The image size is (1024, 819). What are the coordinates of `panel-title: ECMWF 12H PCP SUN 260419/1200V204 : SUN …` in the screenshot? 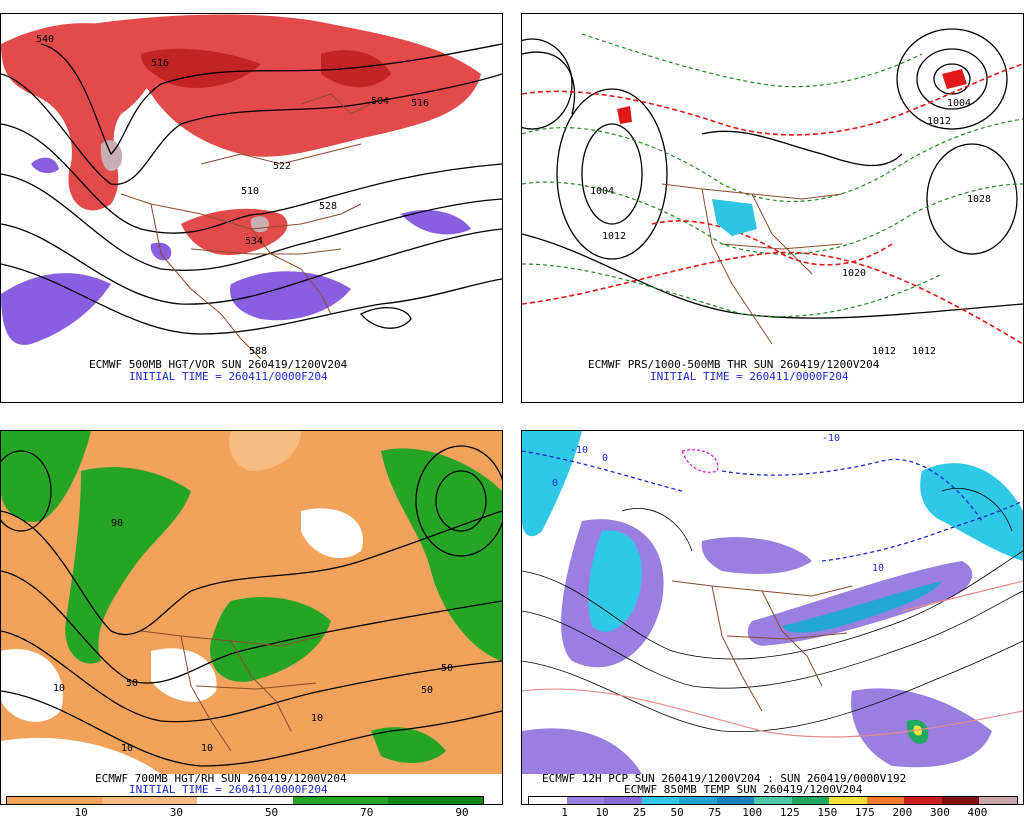 It's located at (724, 778).